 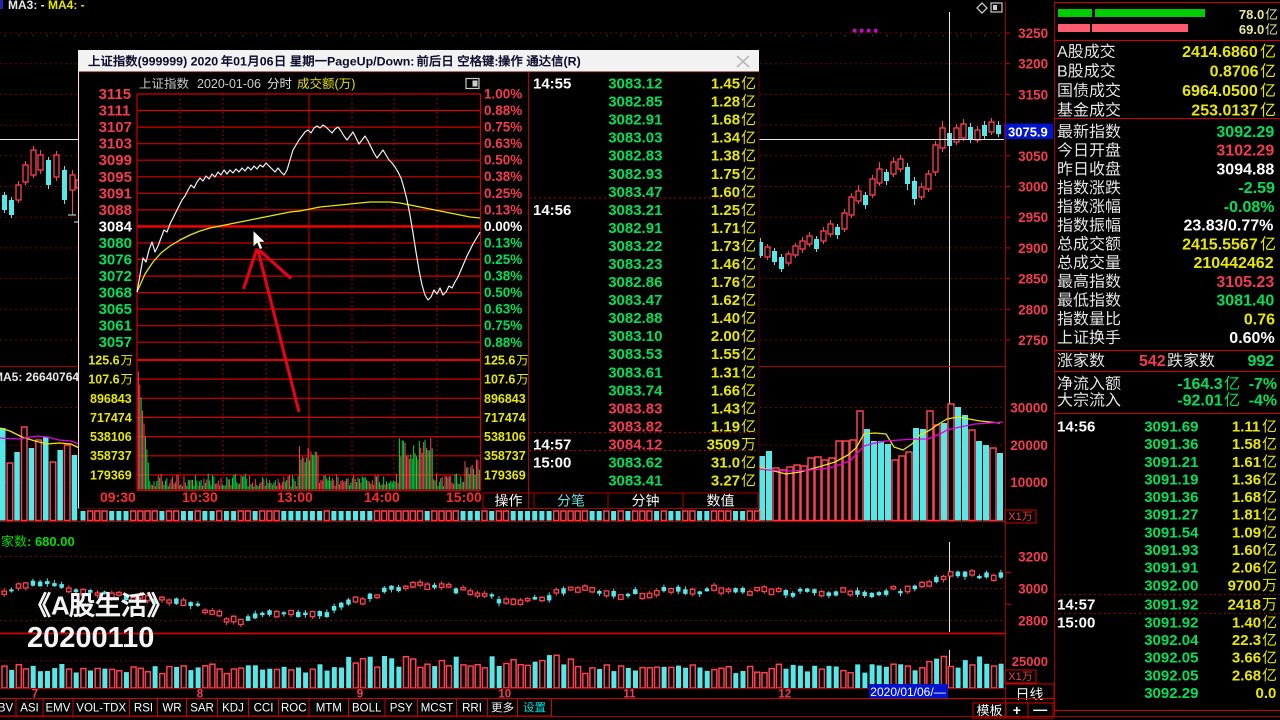 I want to click on svg-text: 3103, so click(x=115, y=144).